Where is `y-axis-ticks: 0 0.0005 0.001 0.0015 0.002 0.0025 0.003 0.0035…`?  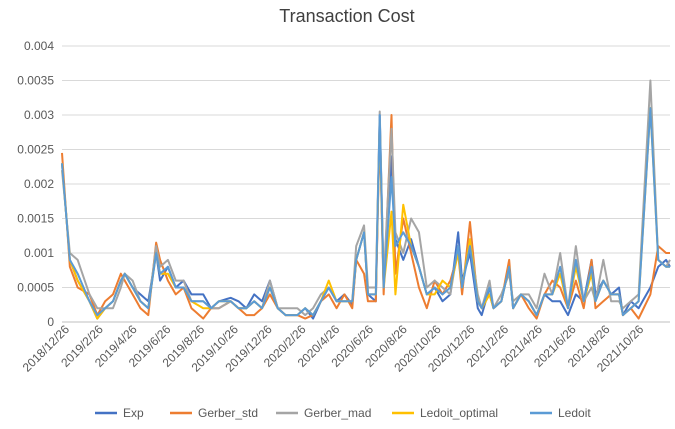 y-axis-ticks: 0 0.0005 0.001 0.0015 0.002 0.0025 0.003 0.0035… is located at coordinates (35, 184).